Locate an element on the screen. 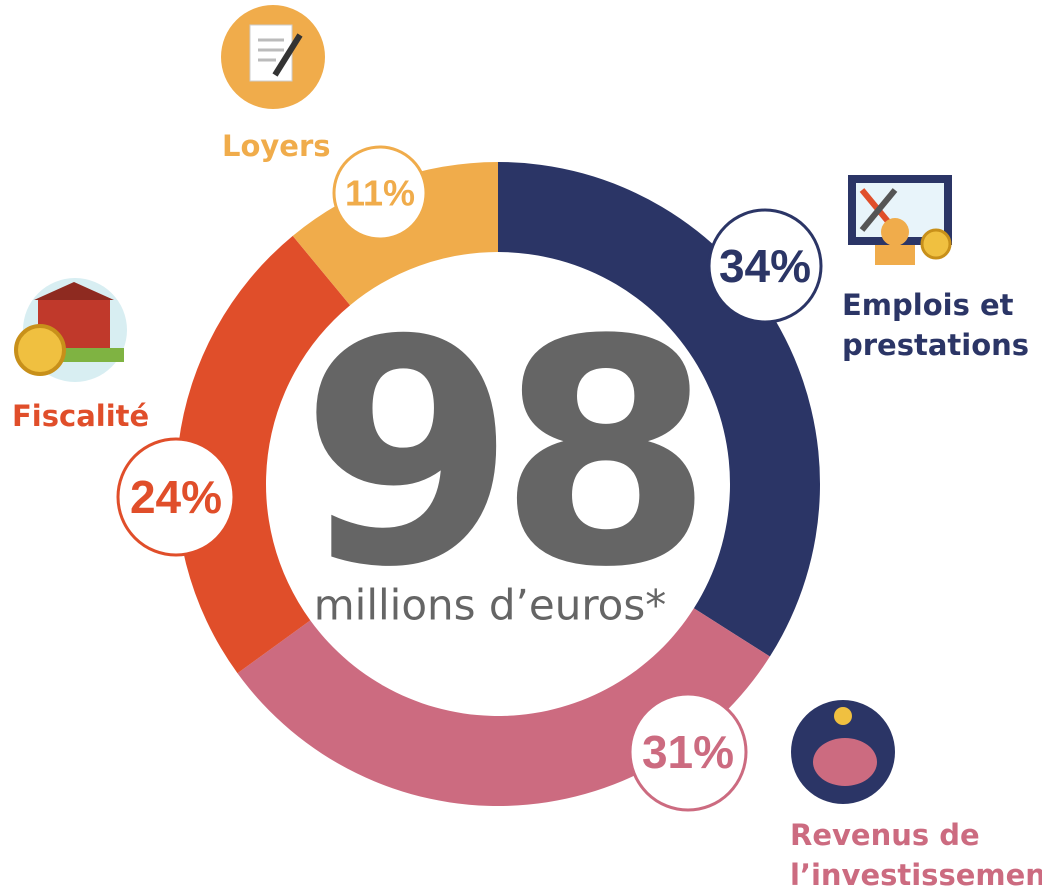 The height and width of the screenshot is (895, 1042). category-label: Fiscalité is located at coordinates (81, 416).